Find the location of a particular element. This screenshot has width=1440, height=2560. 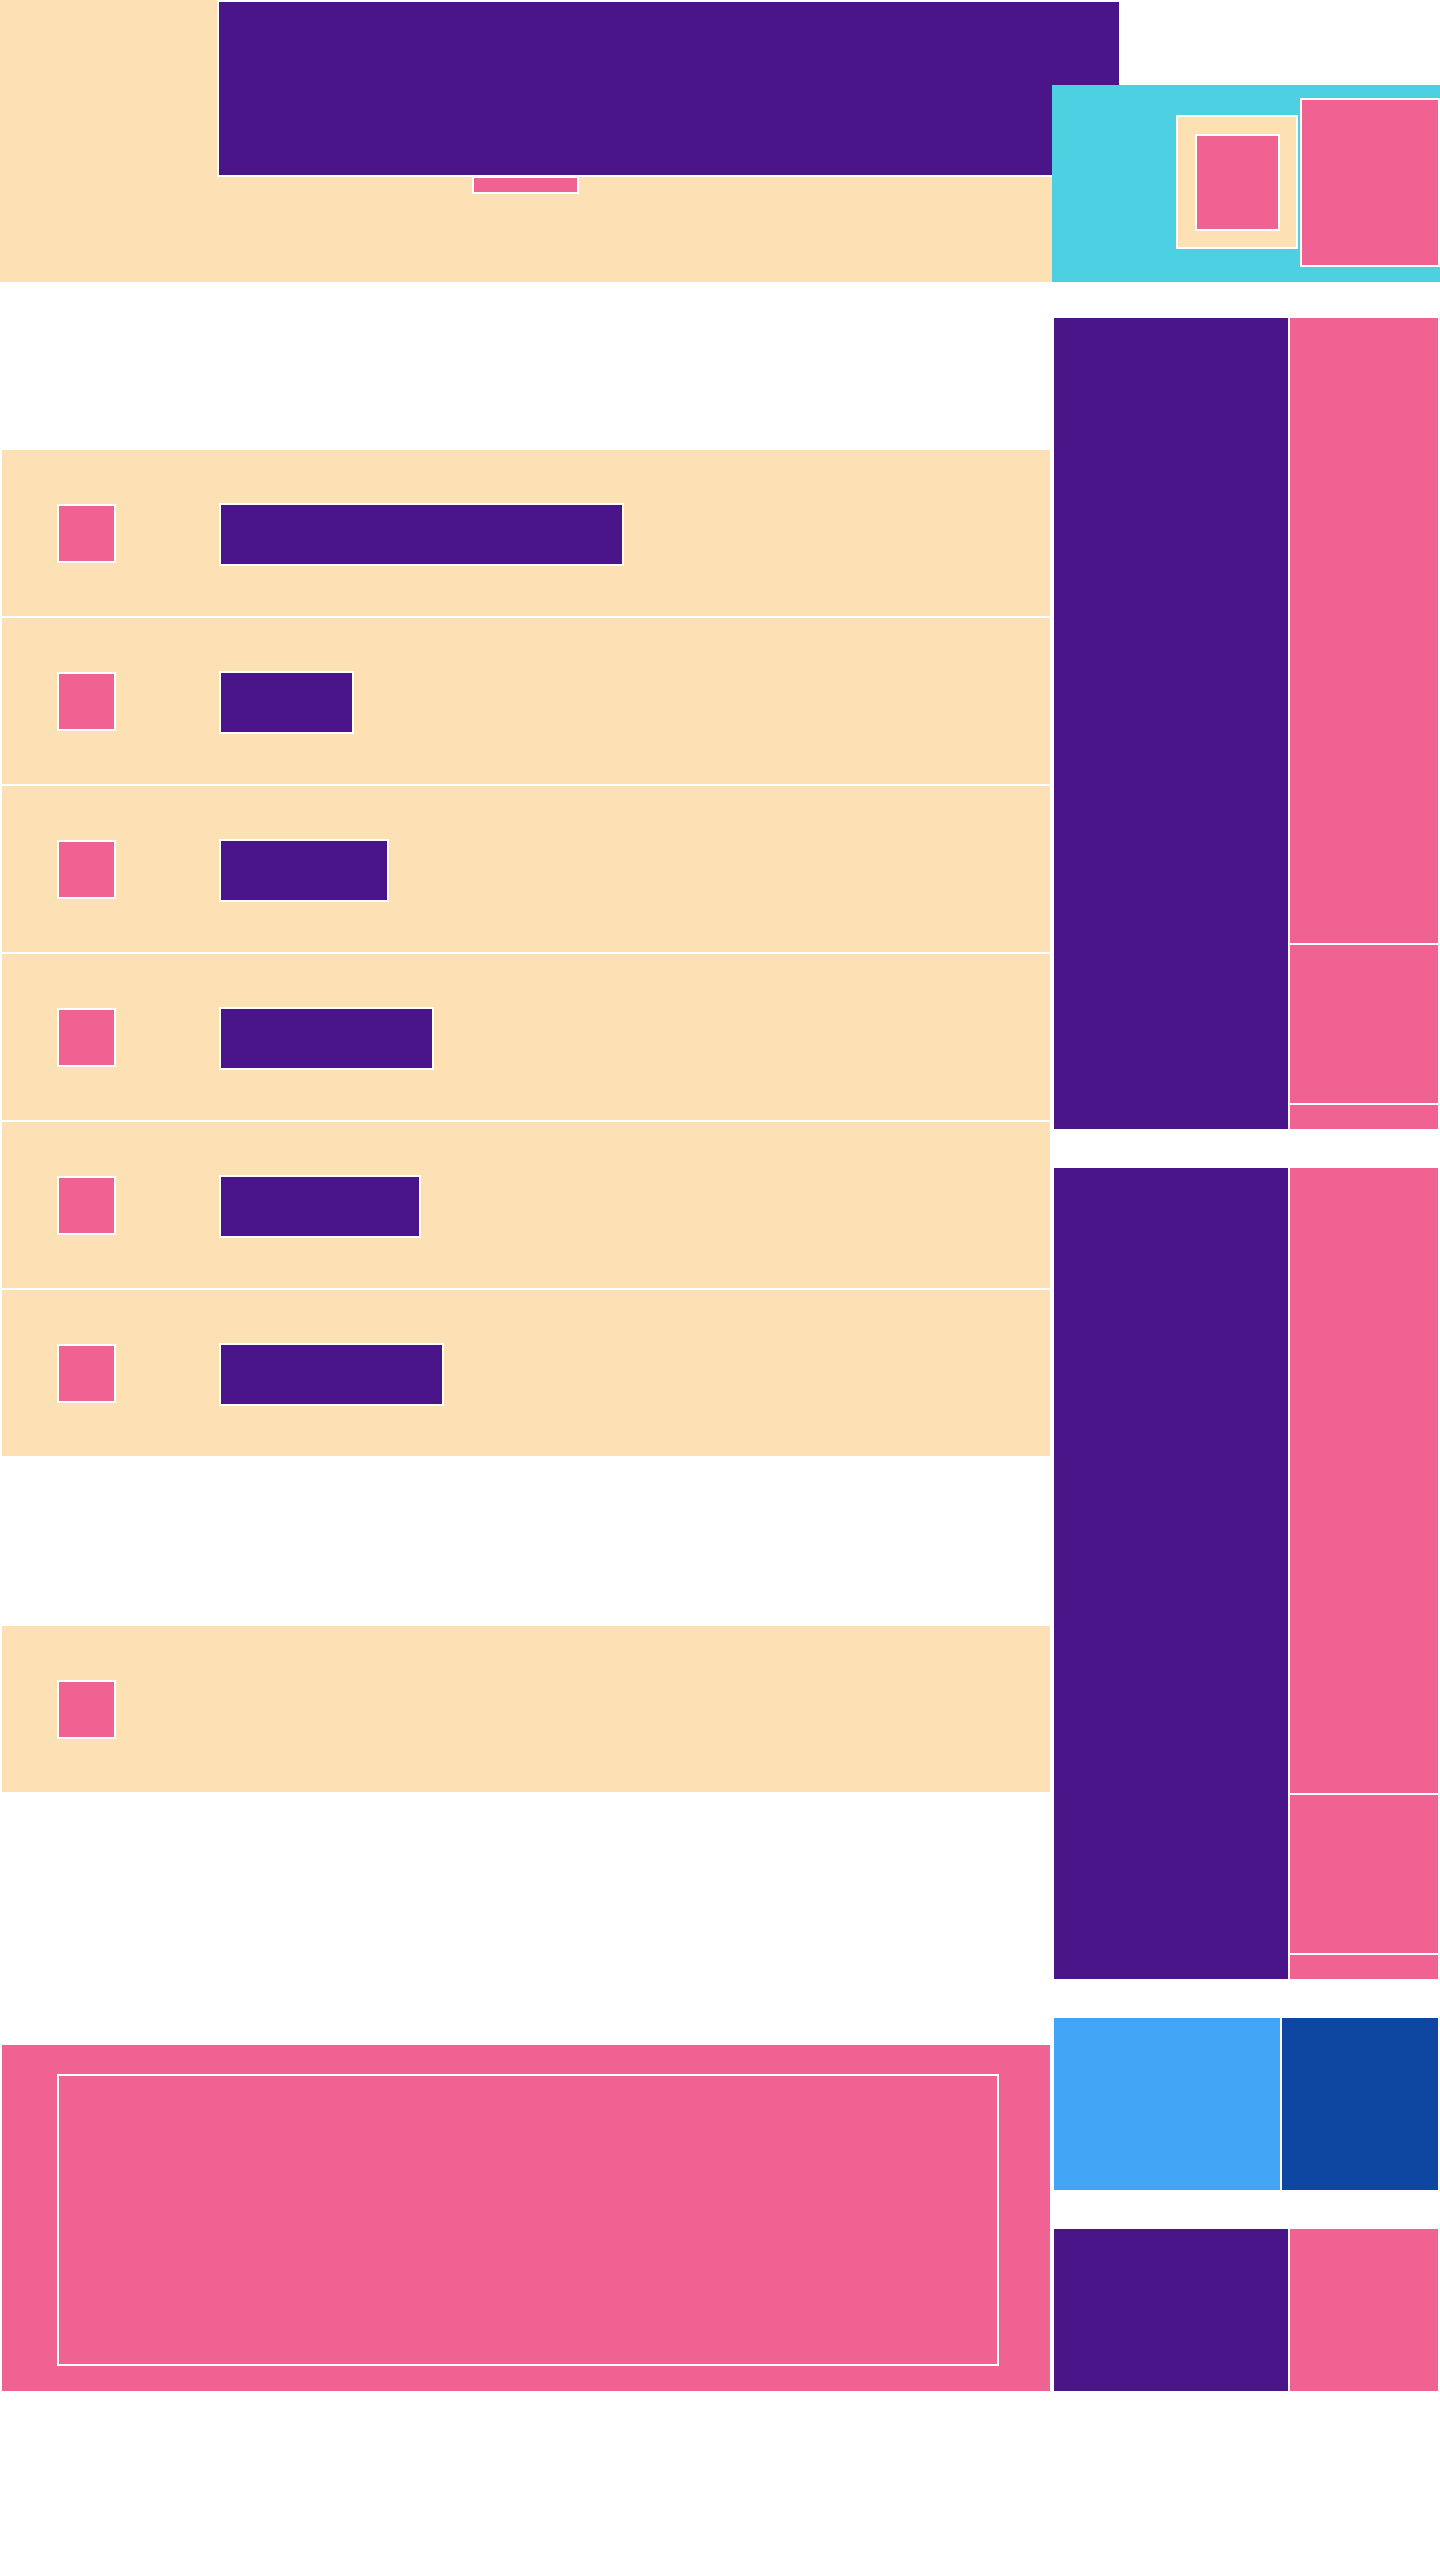

side-panel-2-secondary is located at coordinates (1364, 1874).